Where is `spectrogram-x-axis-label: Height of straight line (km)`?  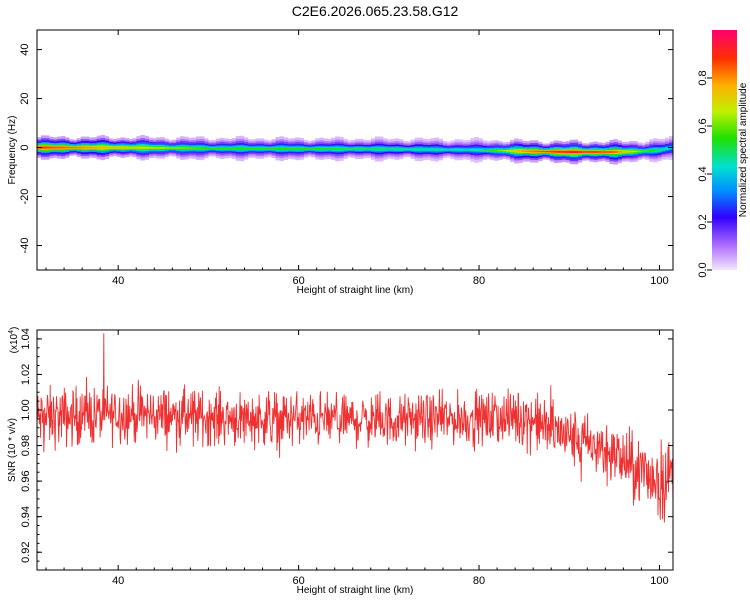 spectrogram-x-axis-label: Height of straight line (km) is located at coordinates (355, 290).